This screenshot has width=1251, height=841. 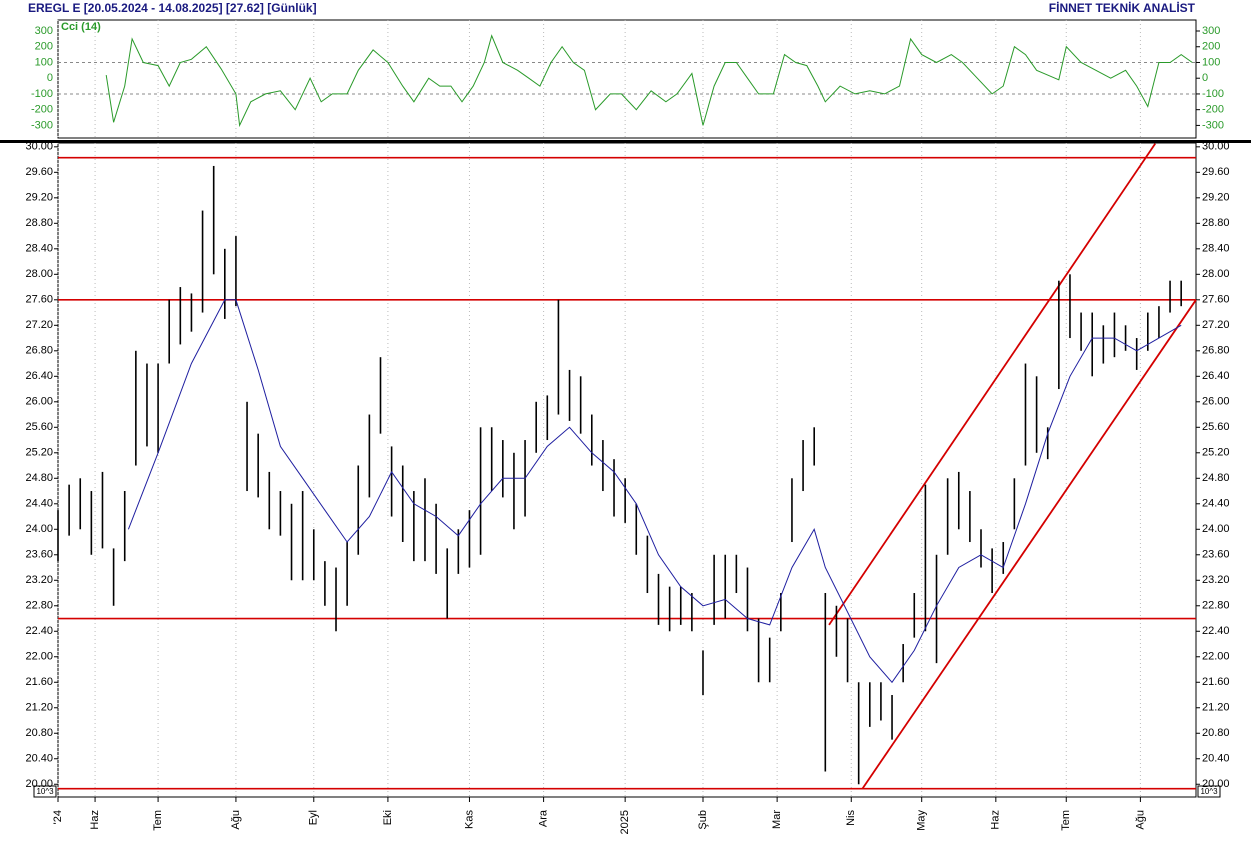 I want to click on x-tick-label: 2025, so click(x=625, y=822).